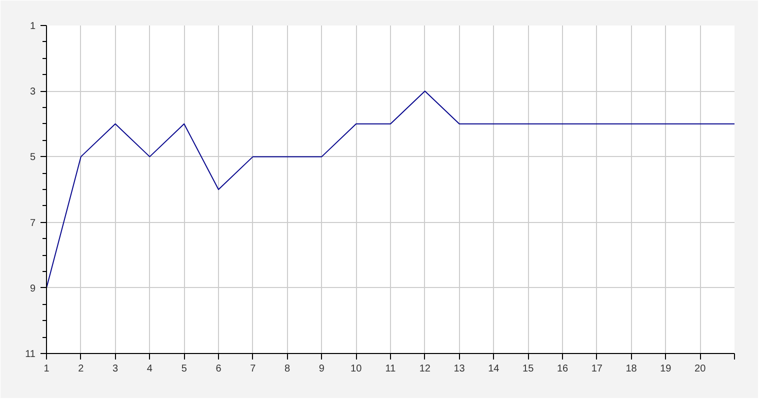 The width and height of the screenshot is (760, 400). Describe the element at coordinates (47, 369) in the screenshot. I see `x-tick-label: 1` at that location.